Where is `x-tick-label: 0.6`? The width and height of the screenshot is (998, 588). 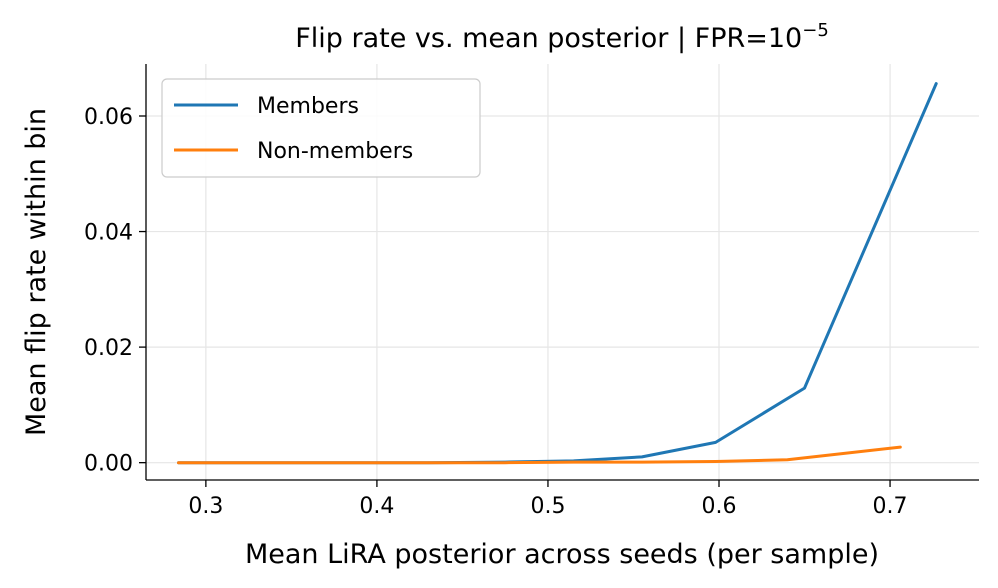
x-tick-label: 0.6 is located at coordinates (719, 506).